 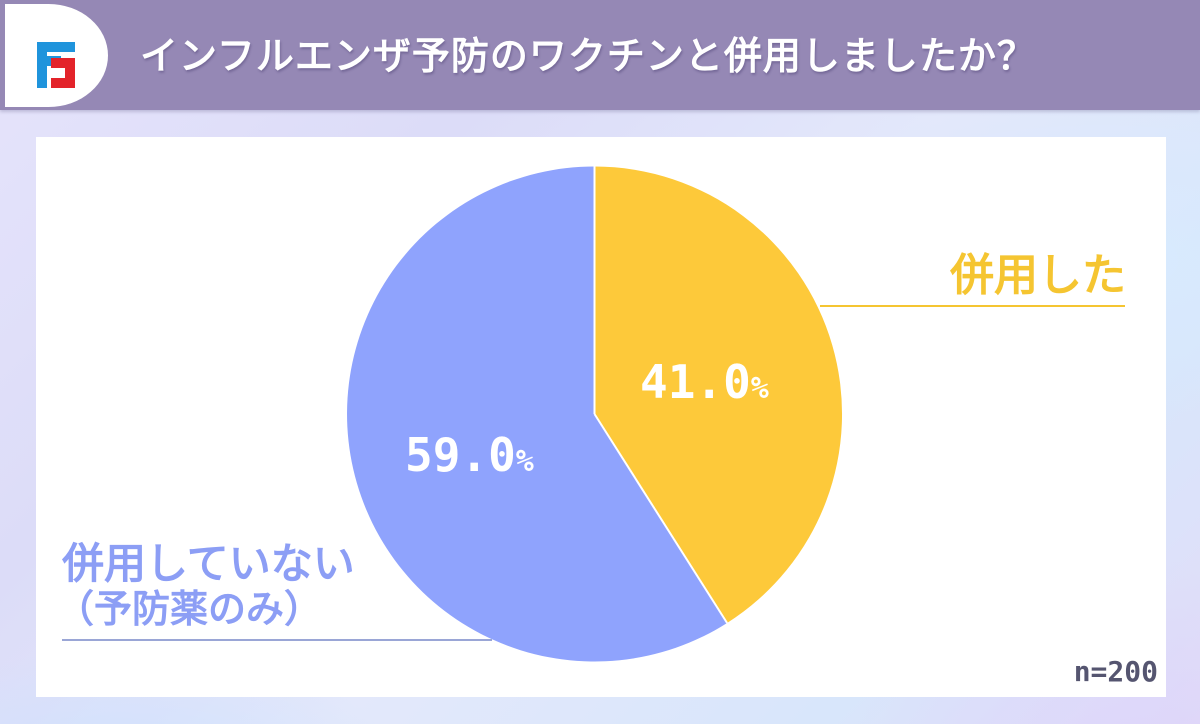 I want to click on slice-separator, so click(x=660, y=518).